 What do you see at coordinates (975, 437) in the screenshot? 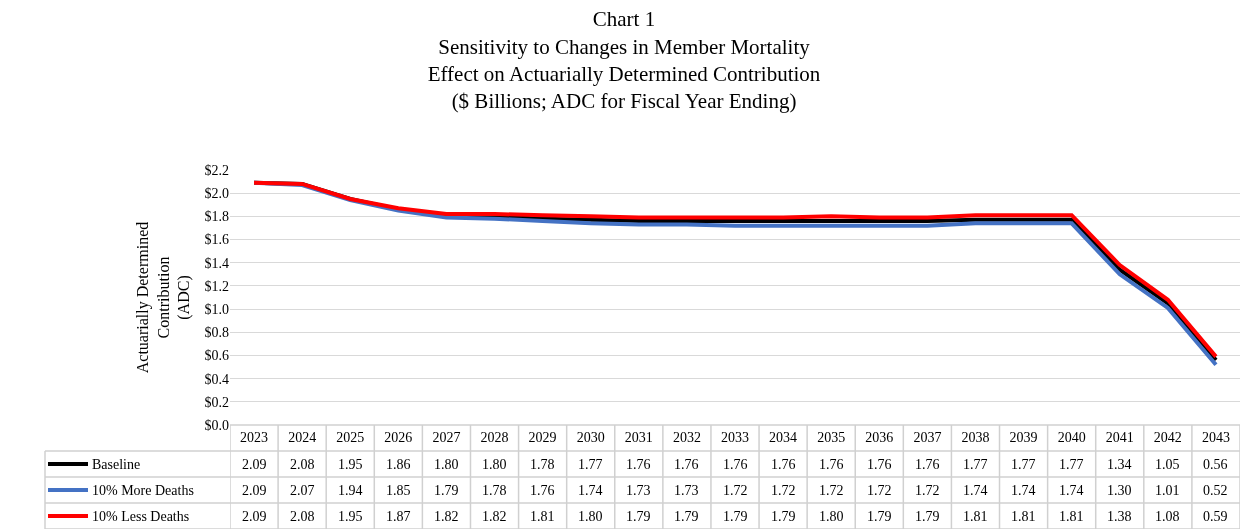
I see `x-tick-label: 2038` at bounding box center [975, 437].